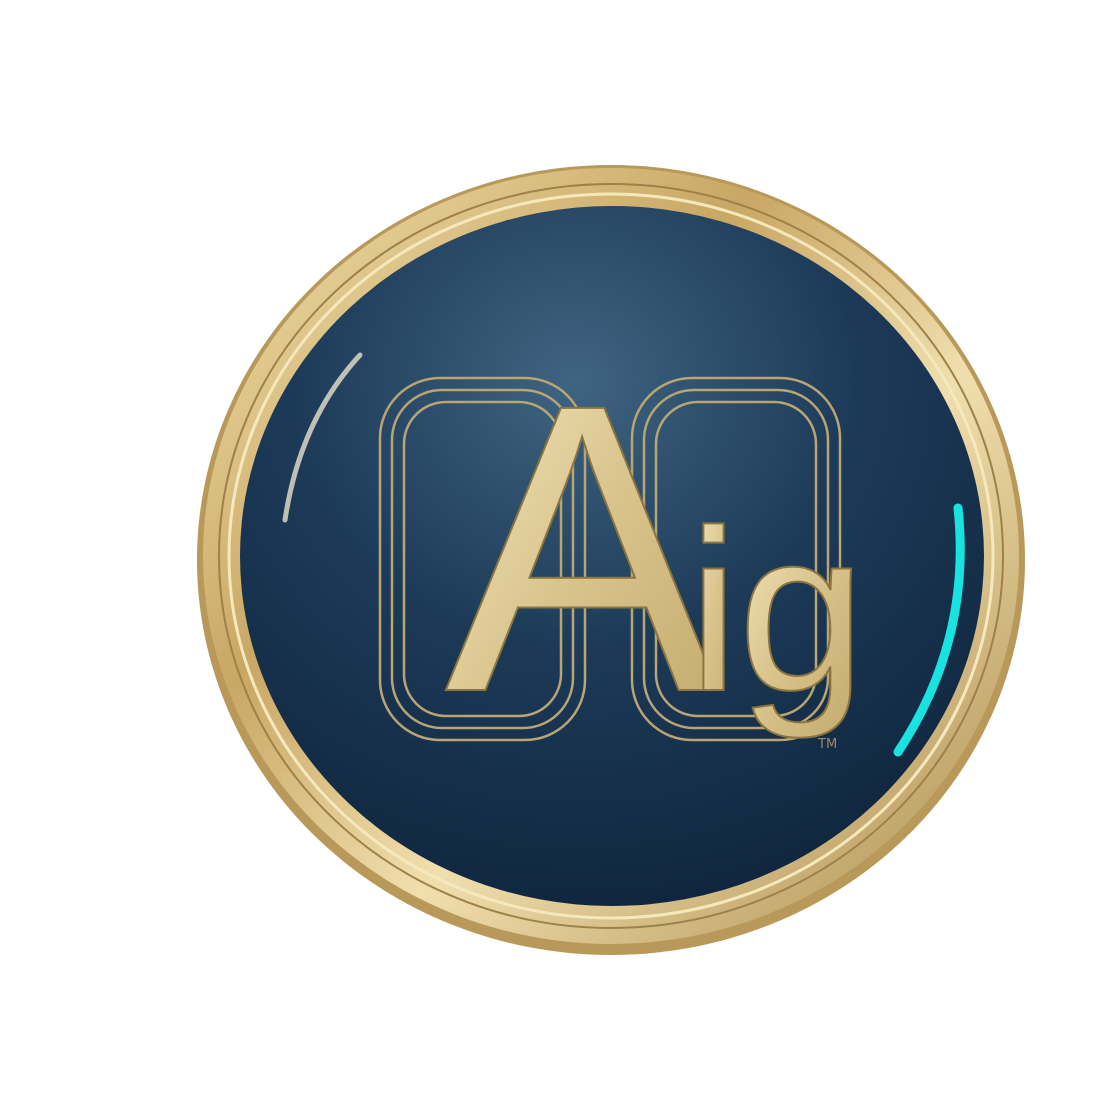 This screenshot has height=1120, width=1120. I want to click on trademark: TM, so click(827, 744).